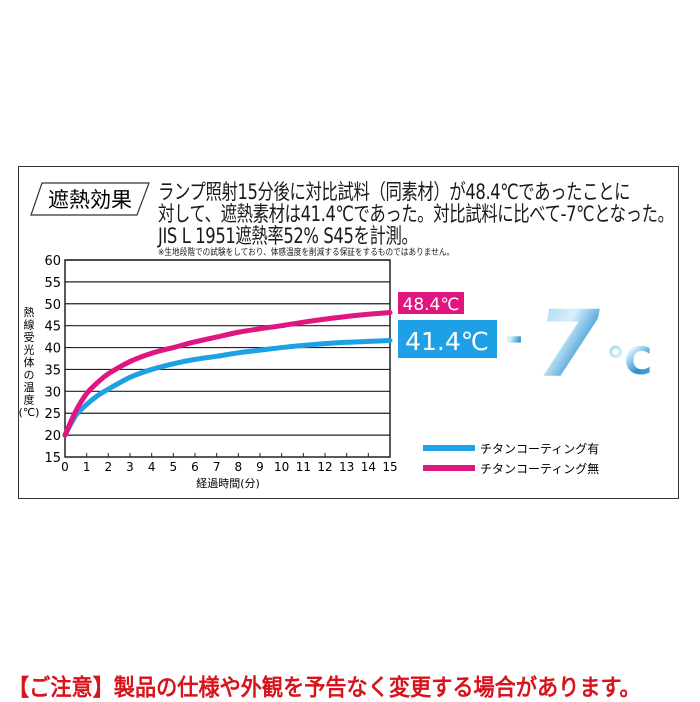 The height and width of the screenshot is (702, 700). Describe the element at coordinates (324, 467) in the screenshot. I see `x-tick-label: 12` at that location.